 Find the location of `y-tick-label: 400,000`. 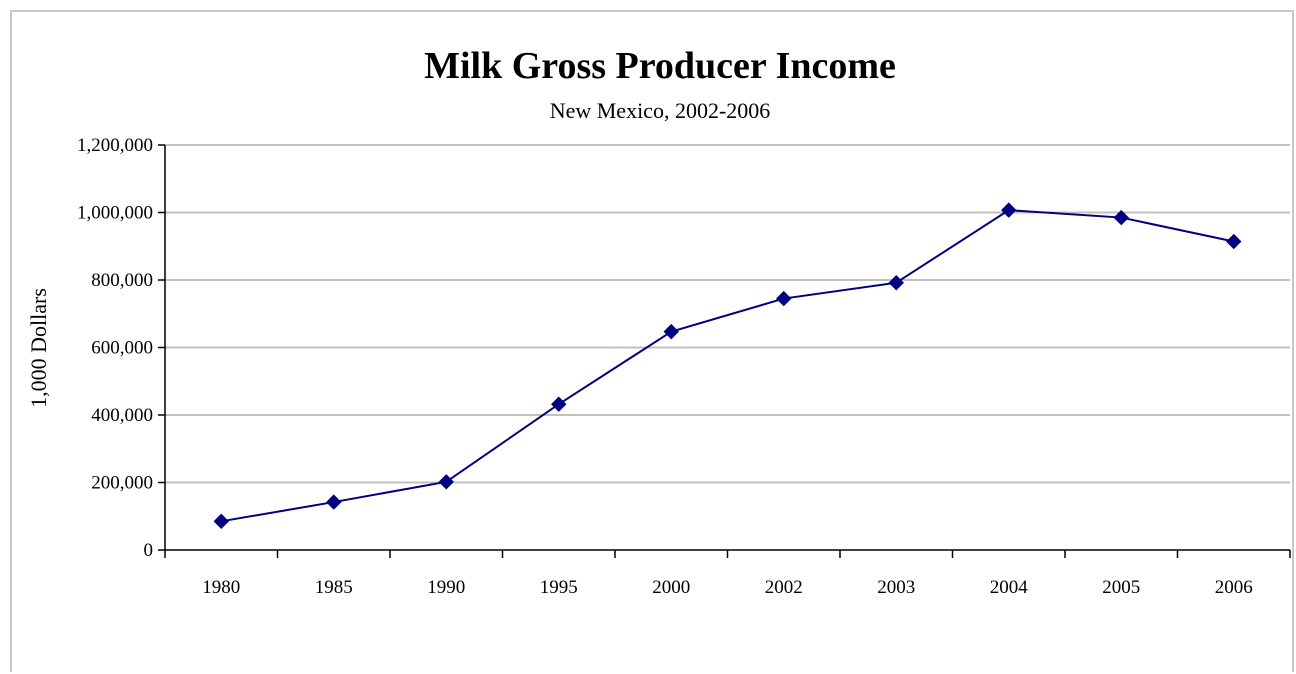

y-tick-label: 400,000 is located at coordinates (122, 415).